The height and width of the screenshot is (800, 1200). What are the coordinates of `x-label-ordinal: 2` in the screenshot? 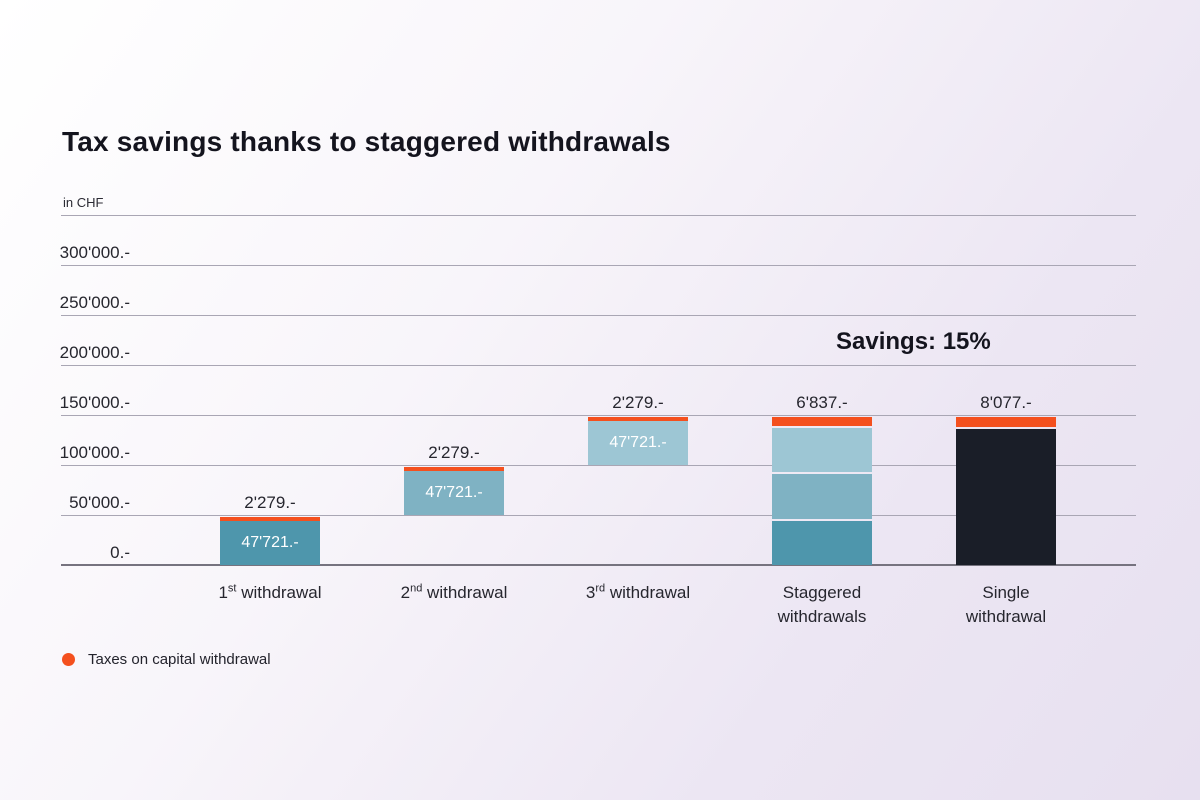 It's located at (405, 592).